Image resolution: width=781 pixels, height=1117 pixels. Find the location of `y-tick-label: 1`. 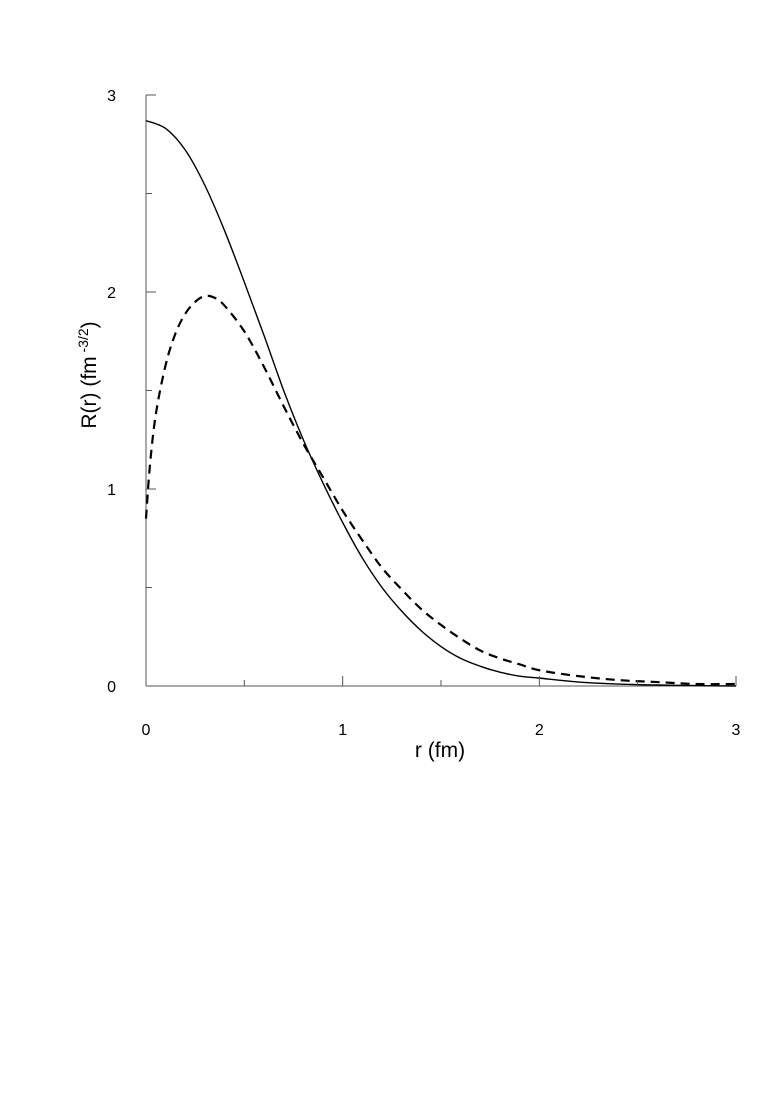

y-tick-label: 1 is located at coordinates (111, 490).